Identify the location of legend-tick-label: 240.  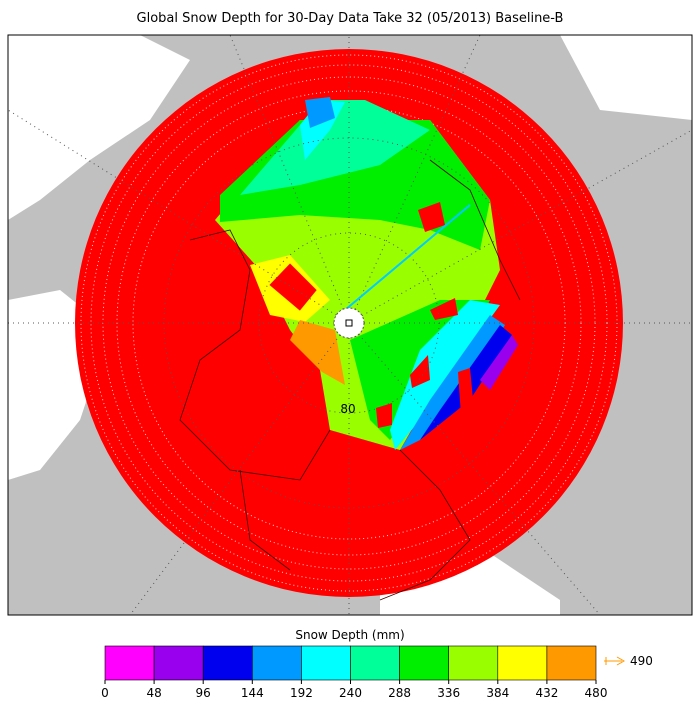
(350, 693).